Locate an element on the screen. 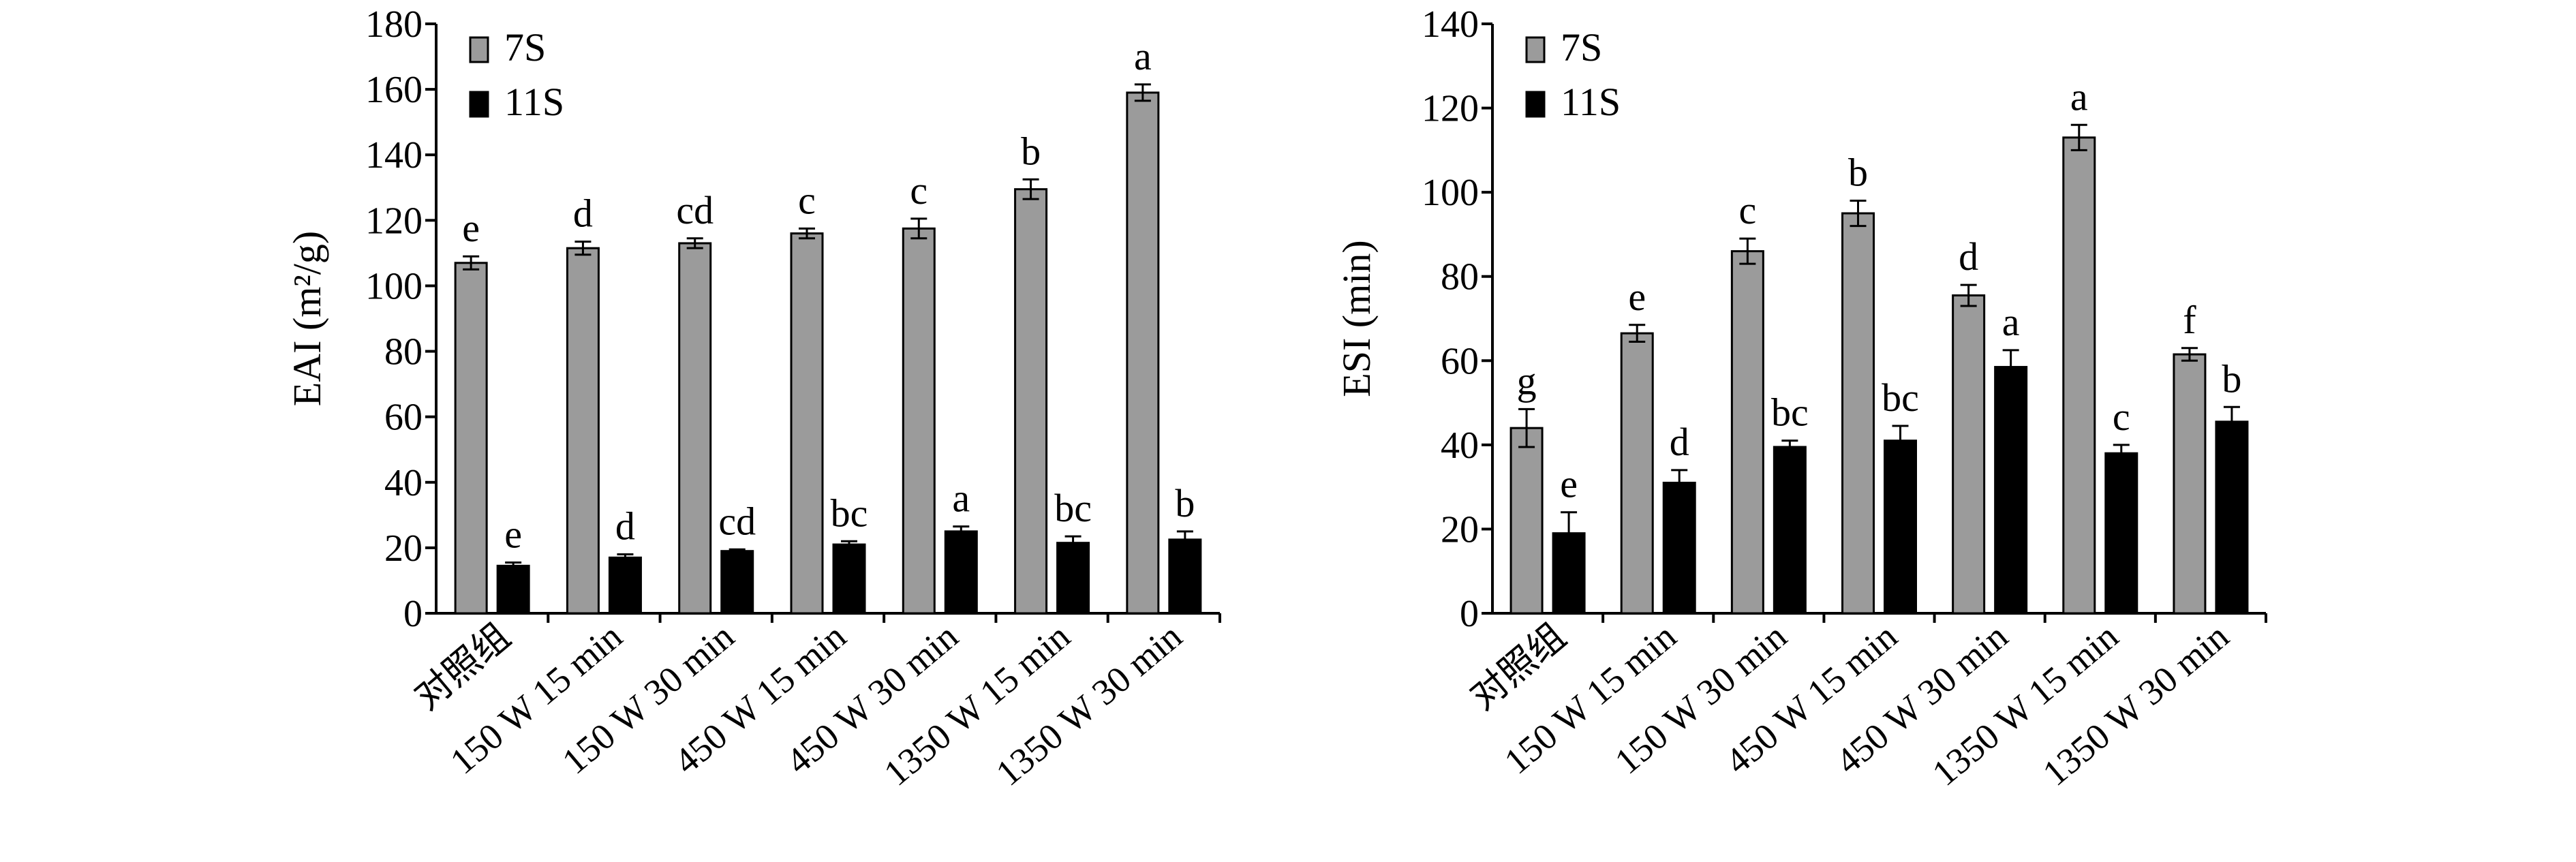 This screenshot has width=2576, height=862. significance-label: g is located at coordinates (1527, 380).